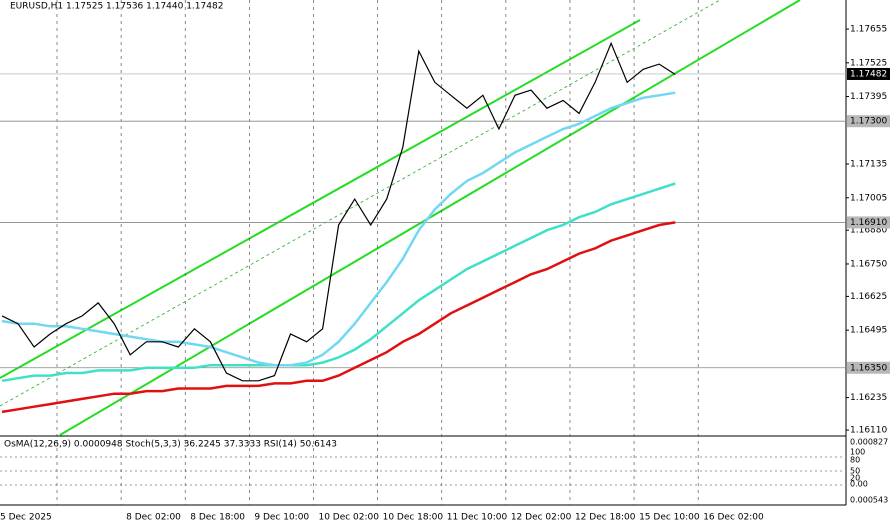 Image resolution: width=890 pixels, height=528 pixels. What do you see at coordinates (477, 518) in the screenshot?
I see `x-tick-label: 11 Dec 10:00` at bounding box center [477, 518].